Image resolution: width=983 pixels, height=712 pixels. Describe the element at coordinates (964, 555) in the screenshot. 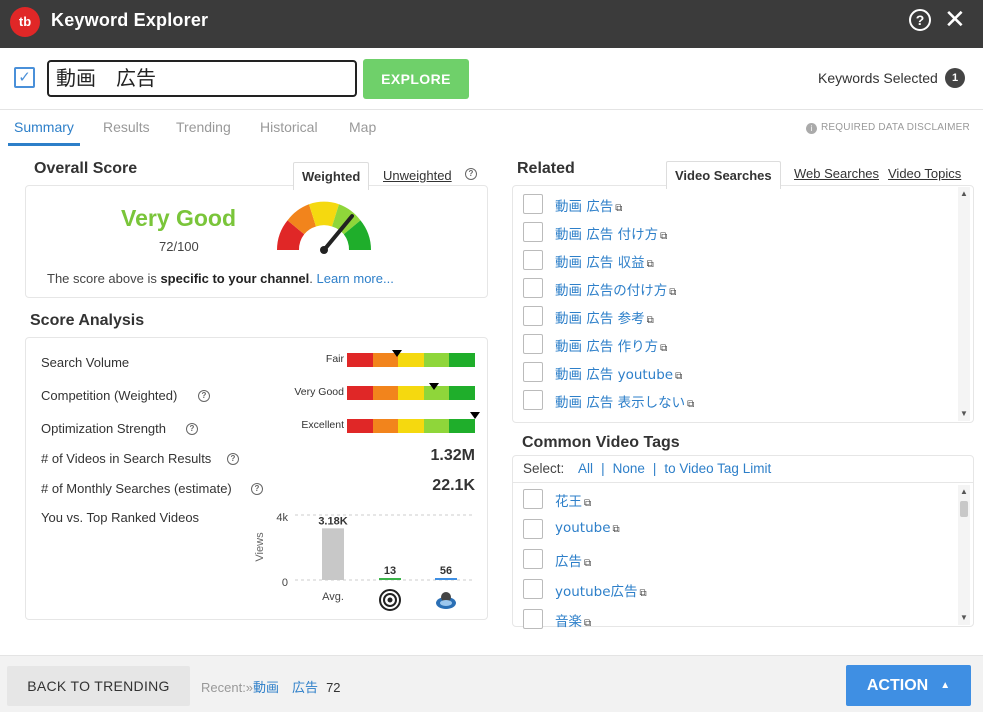

I see `tags-scrollbar: ▲ ▼` at that location.